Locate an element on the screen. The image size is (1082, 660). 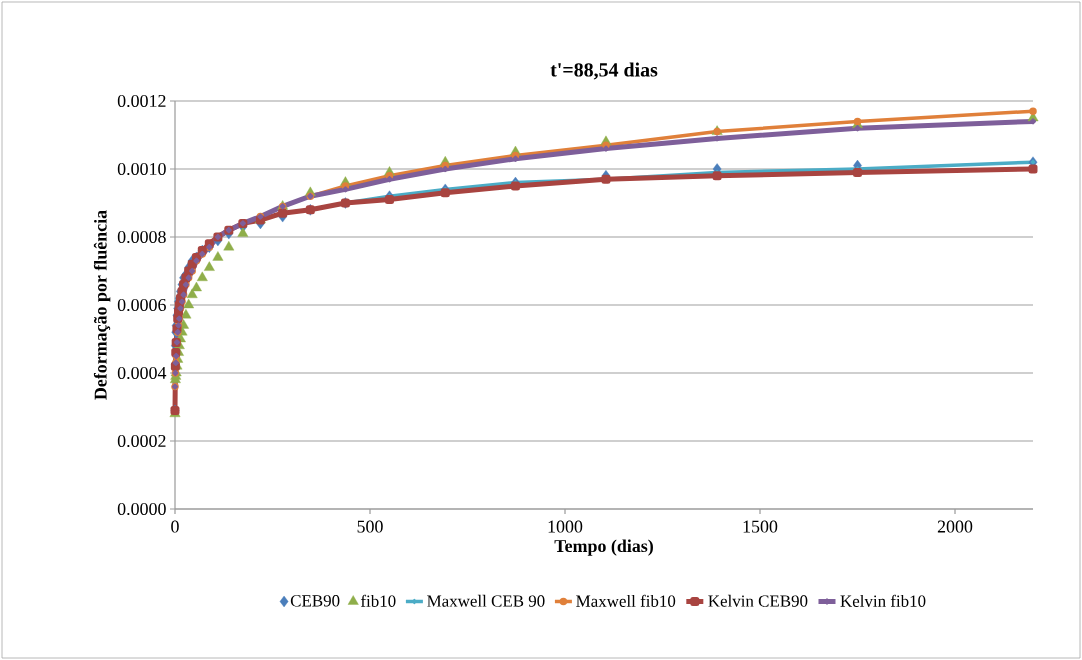
y-tick-label: 0.0004 is located at coordinates (142, 373).